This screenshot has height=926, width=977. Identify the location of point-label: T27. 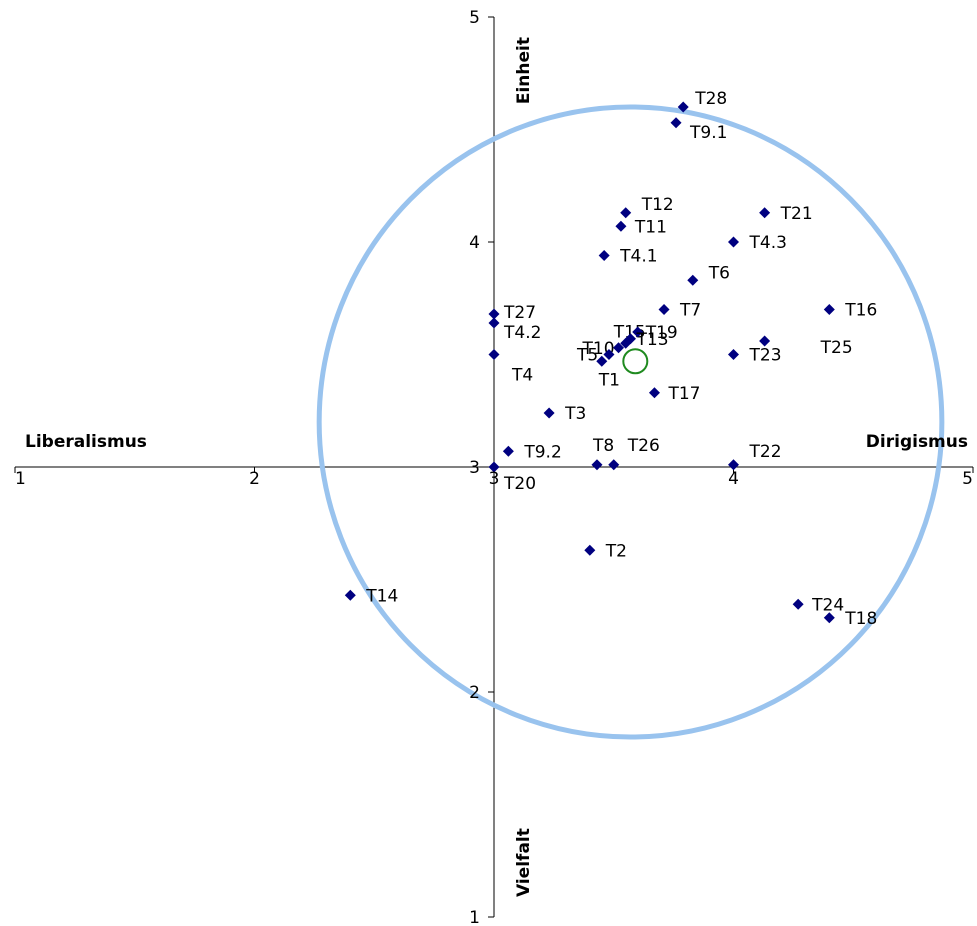
(519, 313).